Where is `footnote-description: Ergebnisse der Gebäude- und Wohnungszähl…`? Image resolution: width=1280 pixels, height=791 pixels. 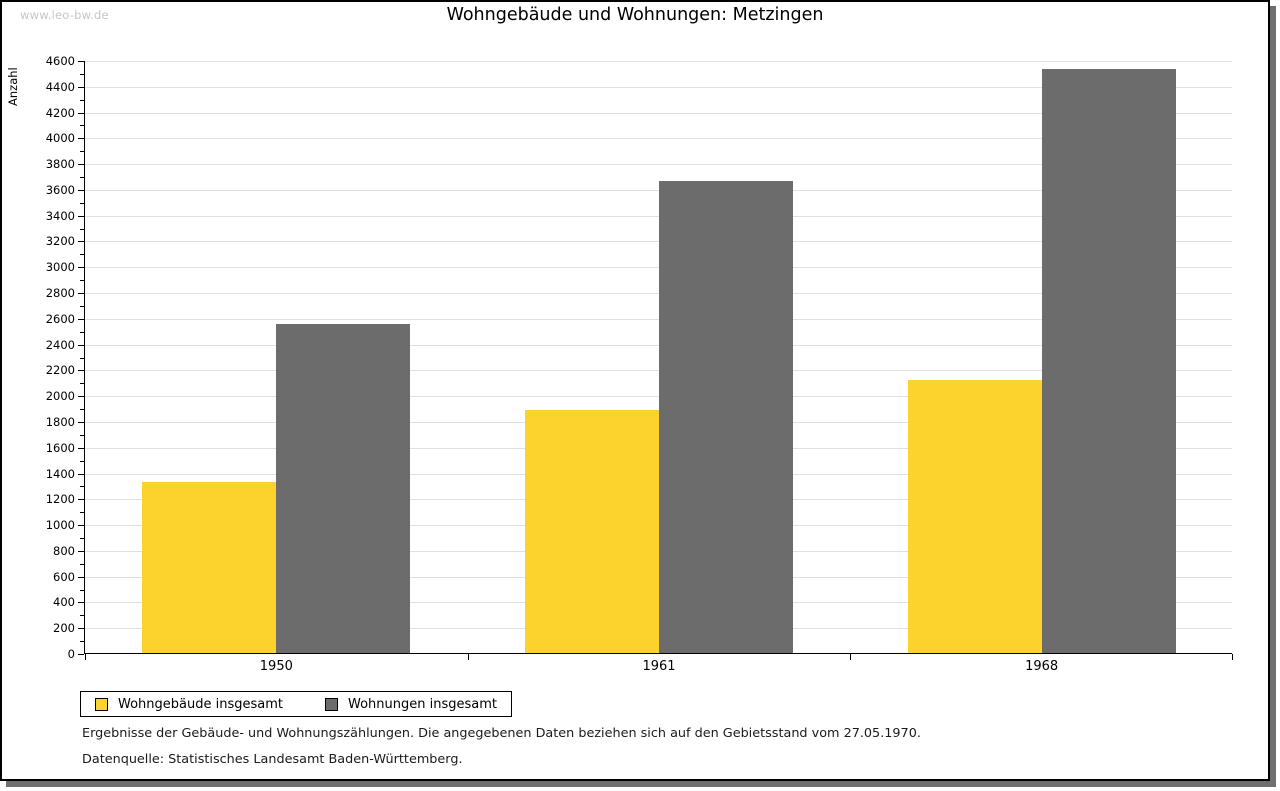
footnote-description: Ergebnisse der Gebäude- und Wohnungszähl… is located at coordinates (501, 733).